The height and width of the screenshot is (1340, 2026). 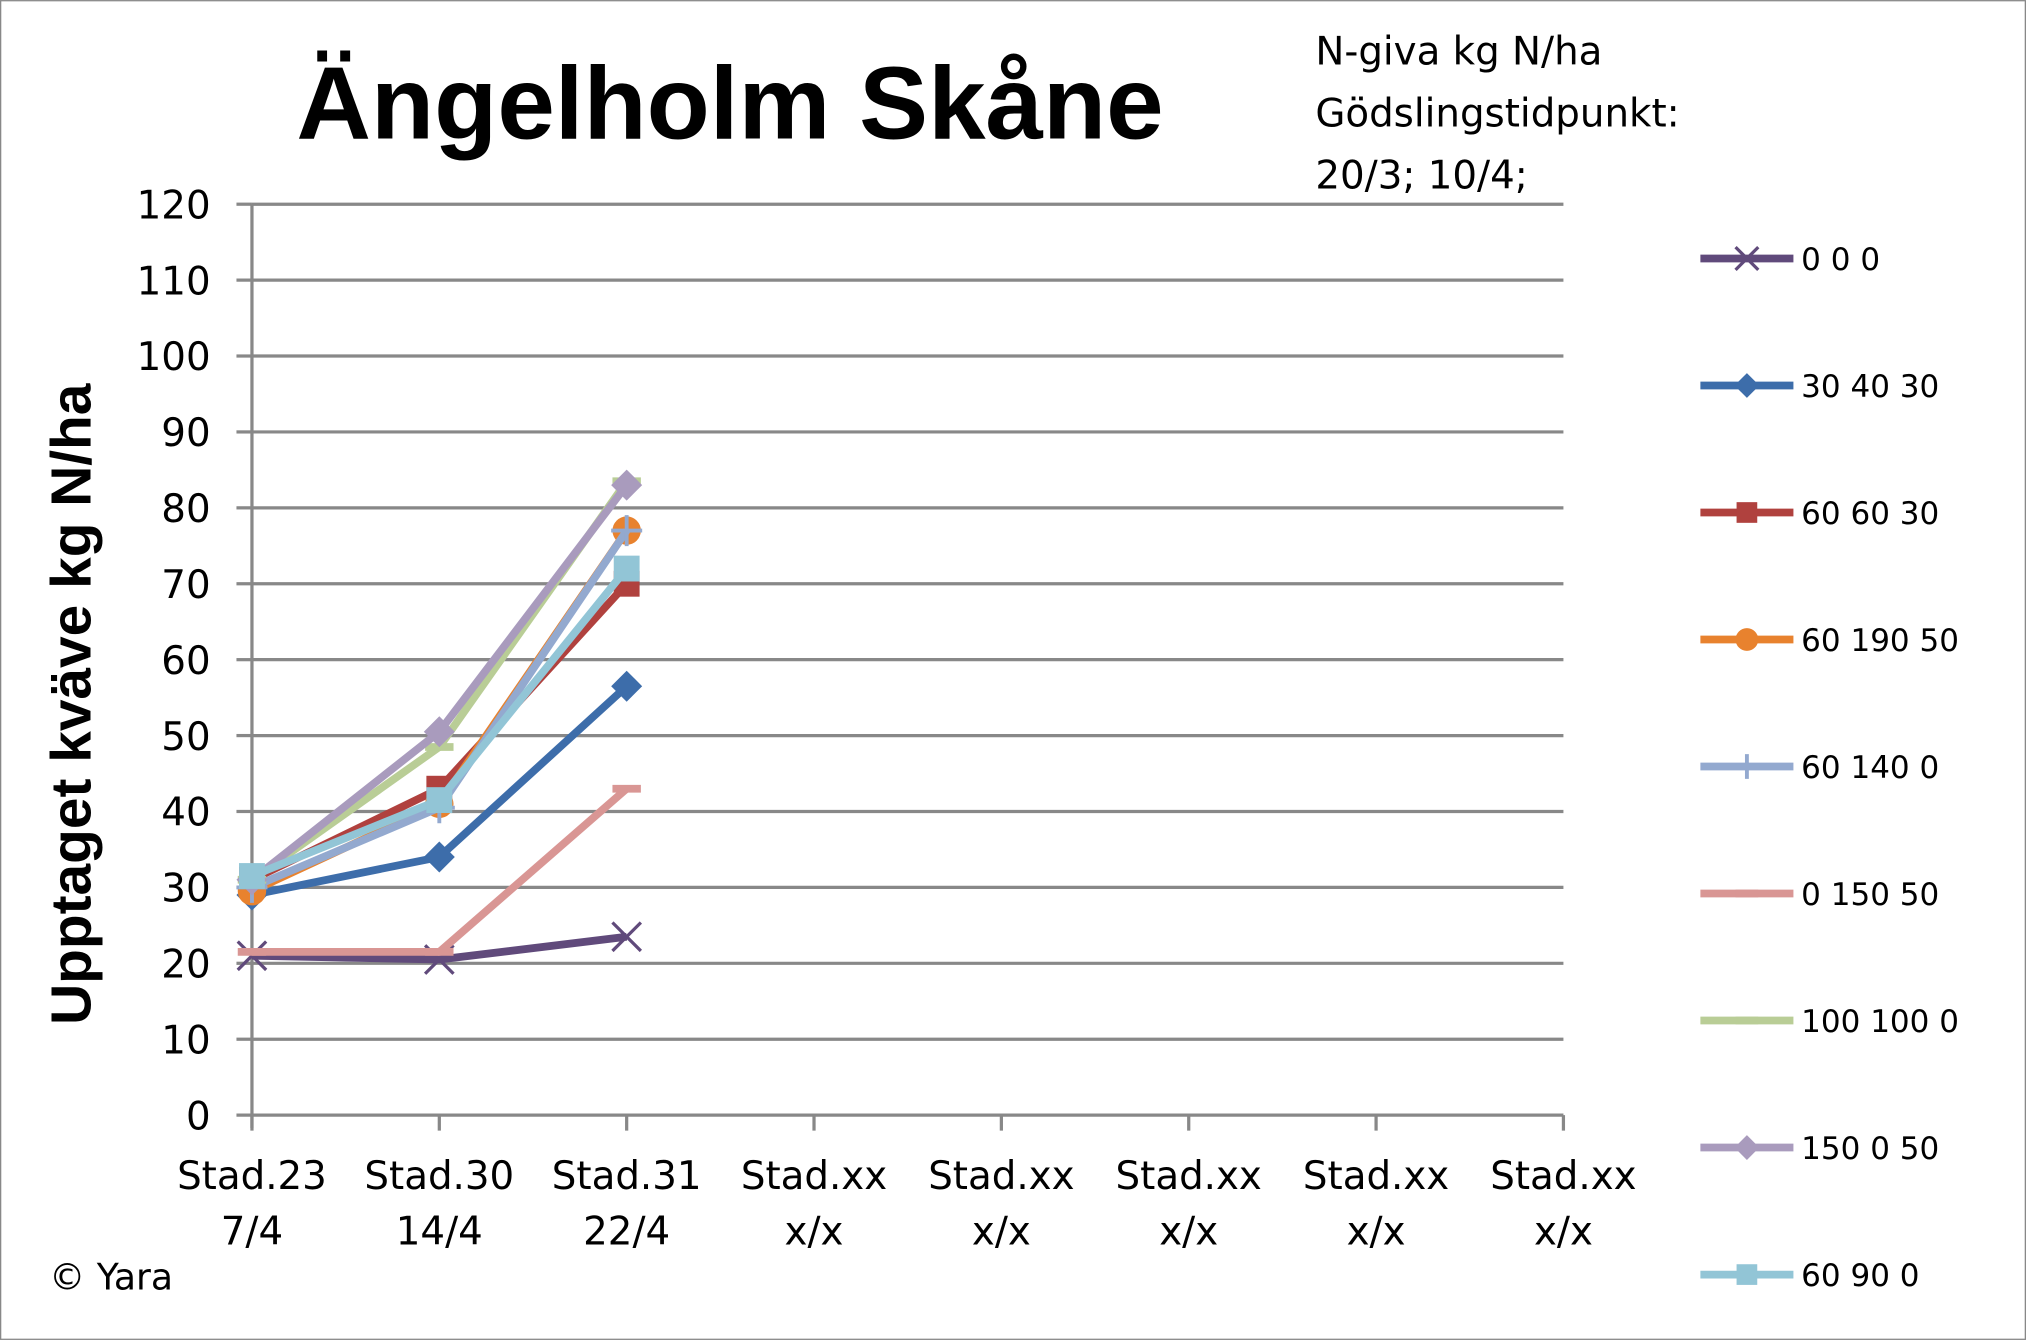 What do you see at coordinates (1497, 114) in the screenshot?
I see `note-line-2: Gödslingstidpunkt:` at bounding box center [1497, 114].